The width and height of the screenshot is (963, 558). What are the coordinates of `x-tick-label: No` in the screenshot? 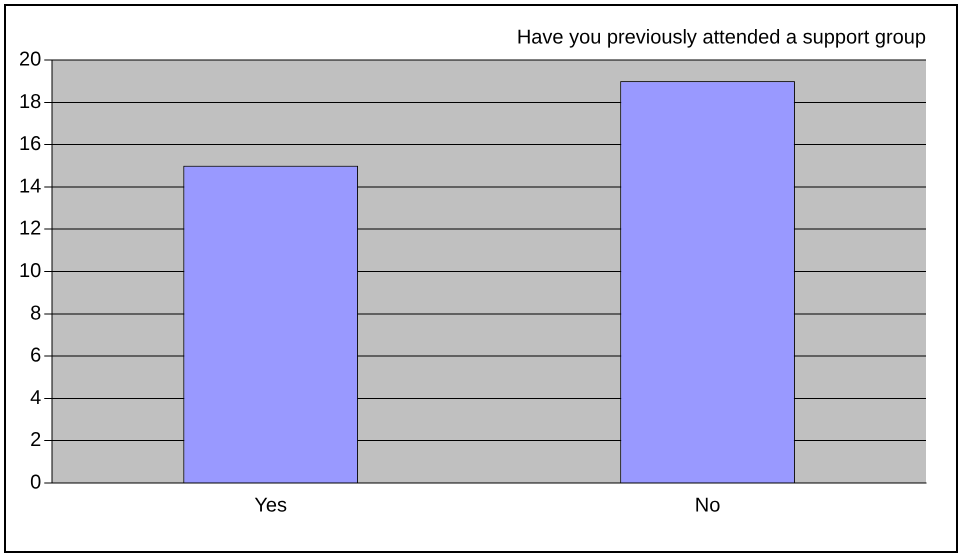 It's located at (707, 505).